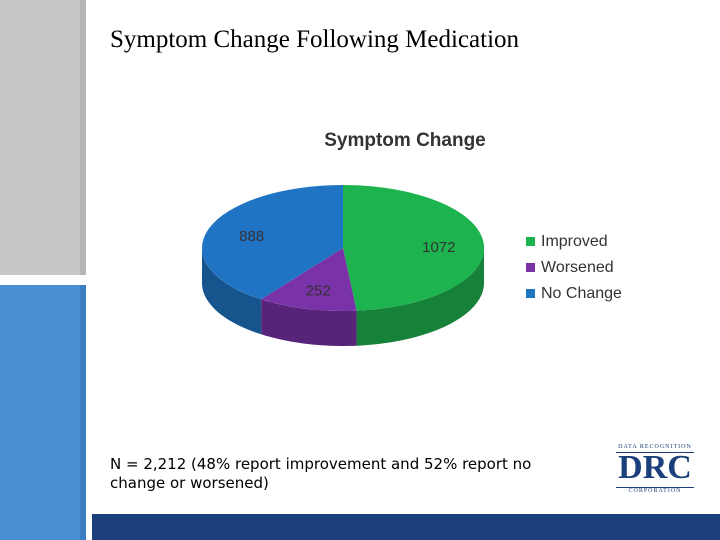 This screenshot has height=540, width=720. I want to click on bottom-bar, so click(406, 527).